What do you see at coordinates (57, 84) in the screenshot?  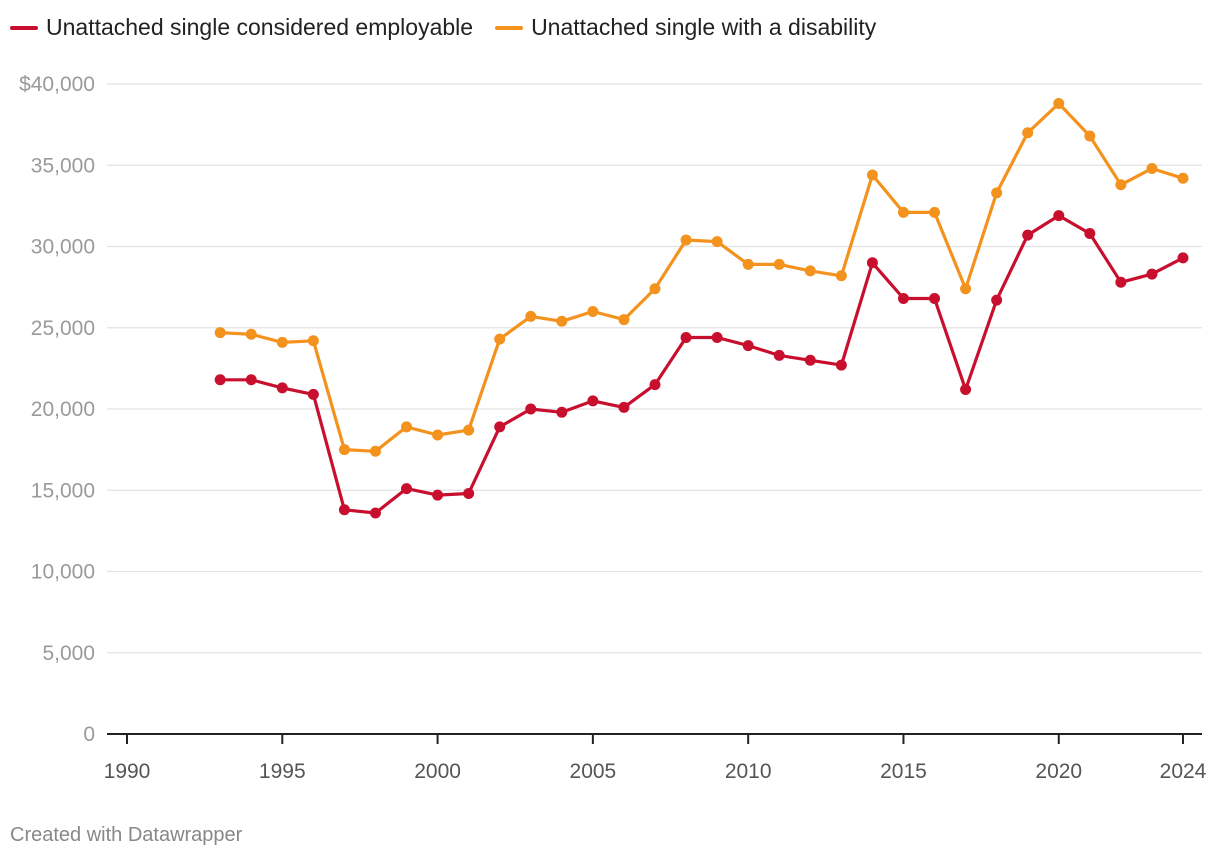 I see `y-tick-label: $40,000` at bounding box center [57, 84].